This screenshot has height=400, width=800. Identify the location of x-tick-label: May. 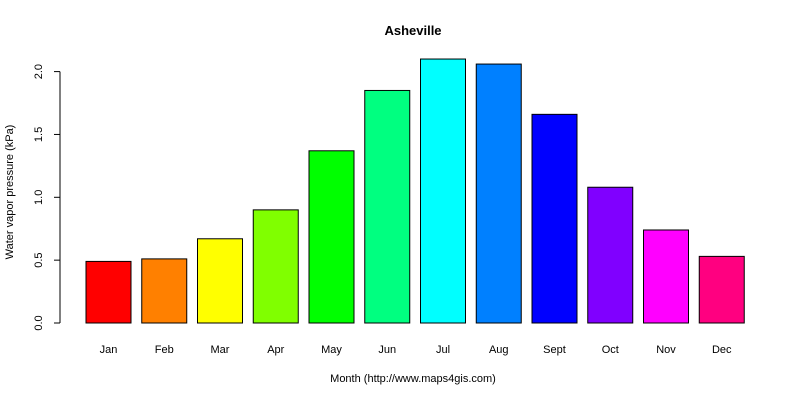
(331, 350).